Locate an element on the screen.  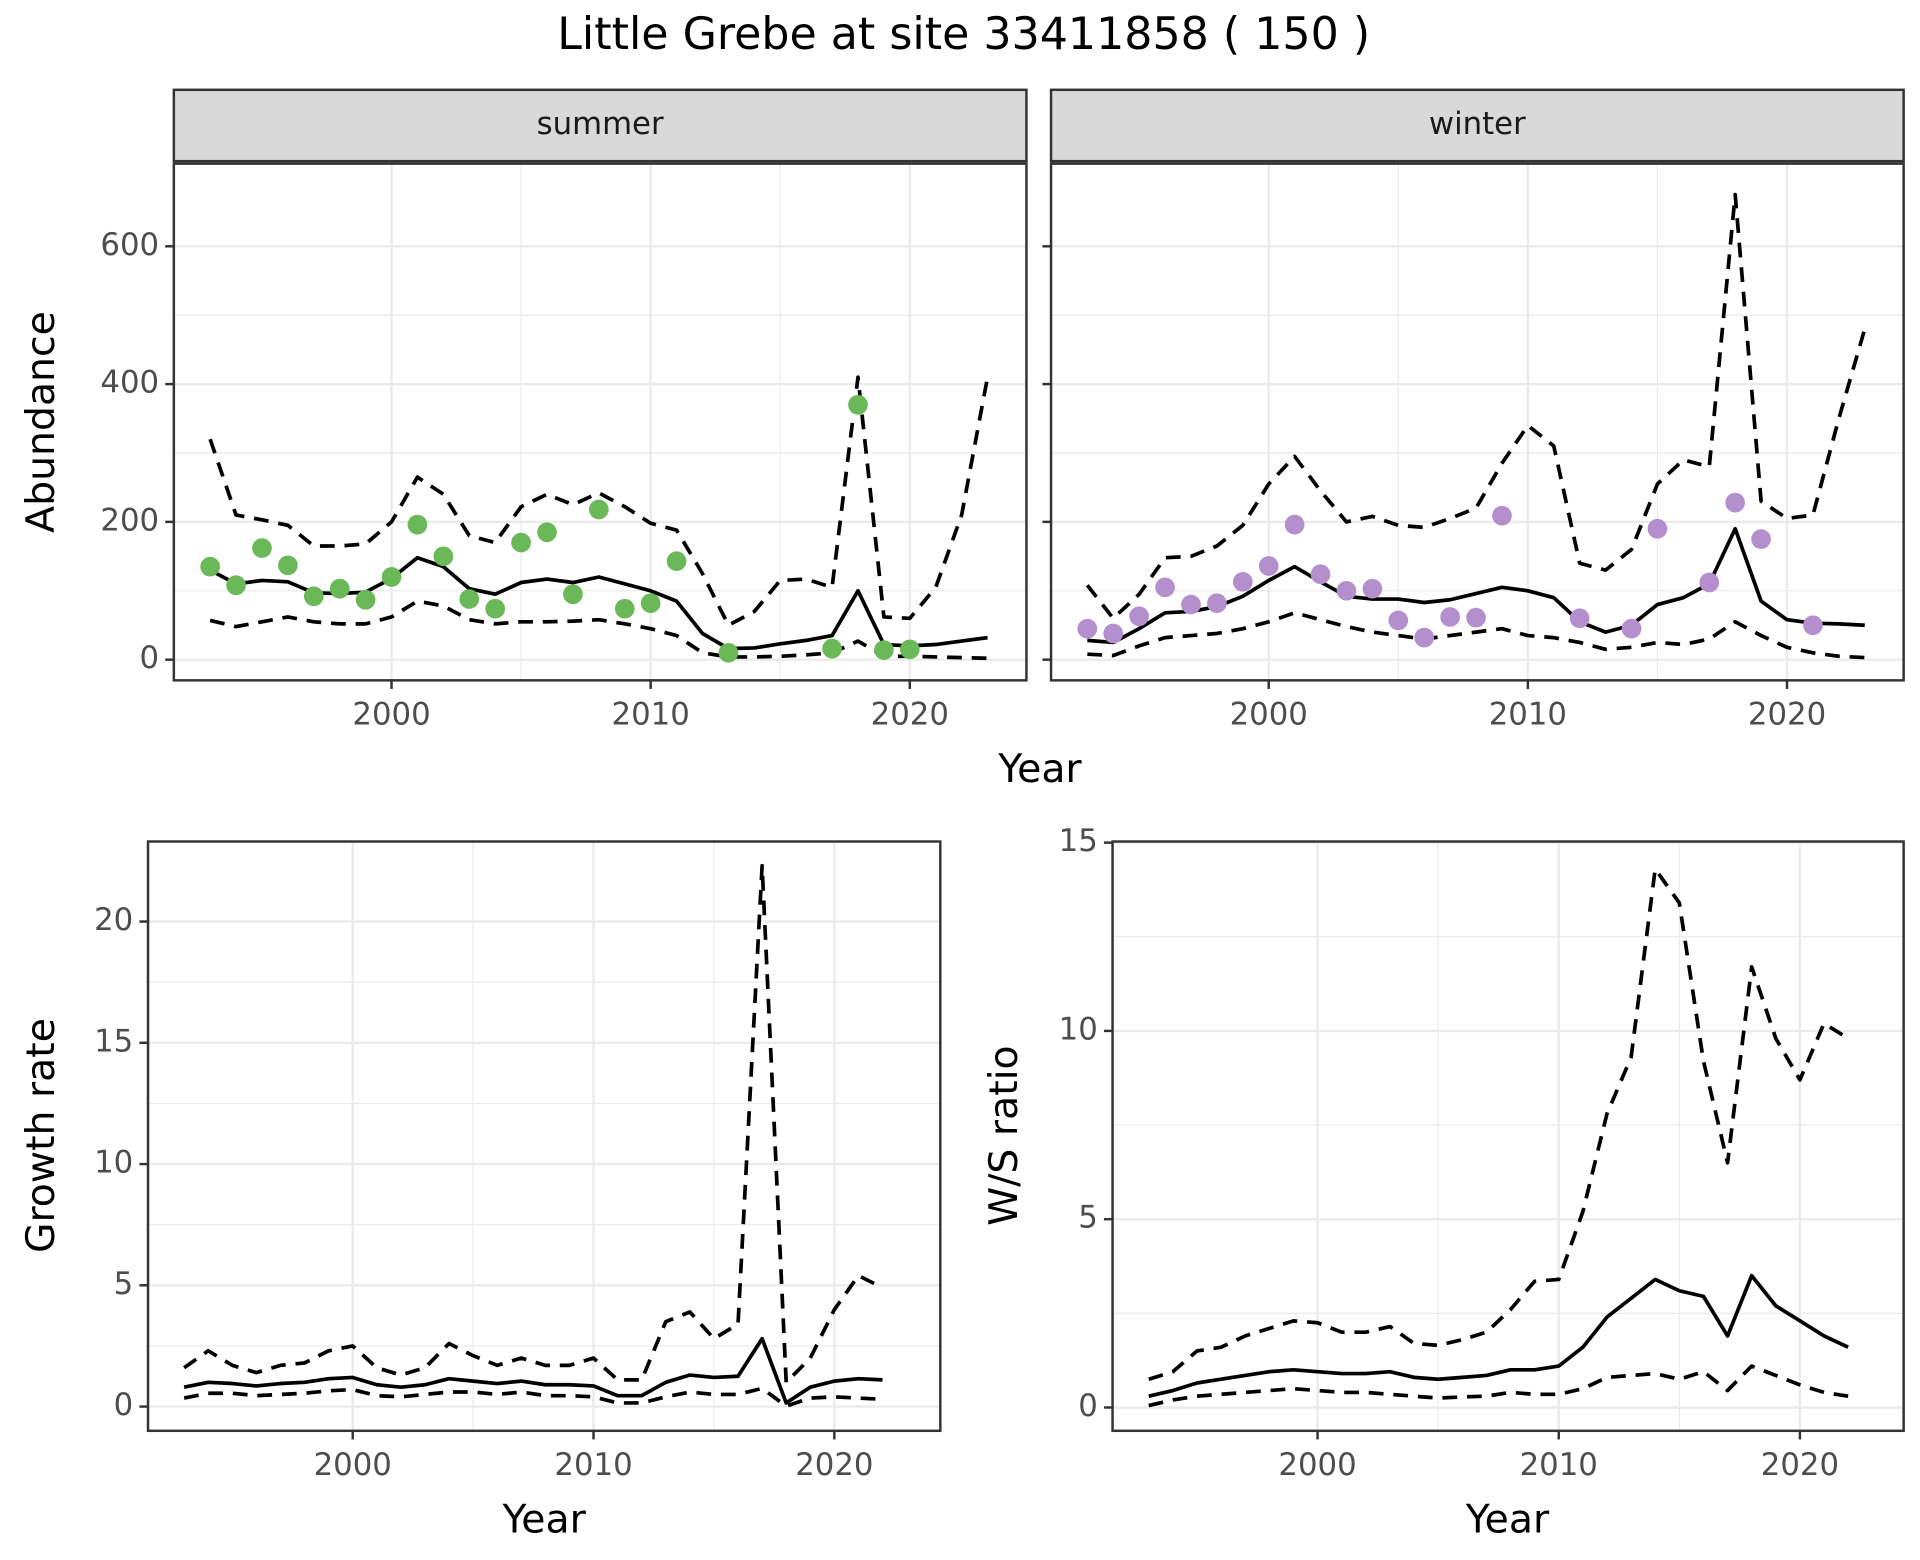
fit-line is located at coordinates (533, 1370).